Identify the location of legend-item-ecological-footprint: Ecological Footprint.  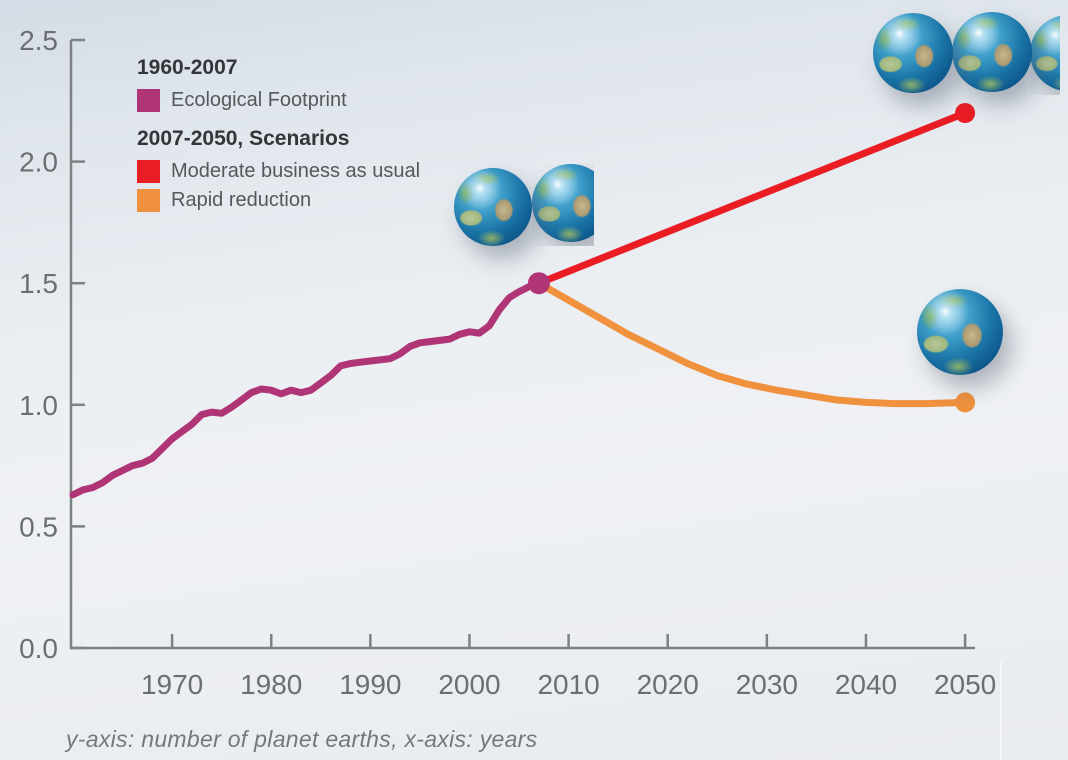
(278, 100).